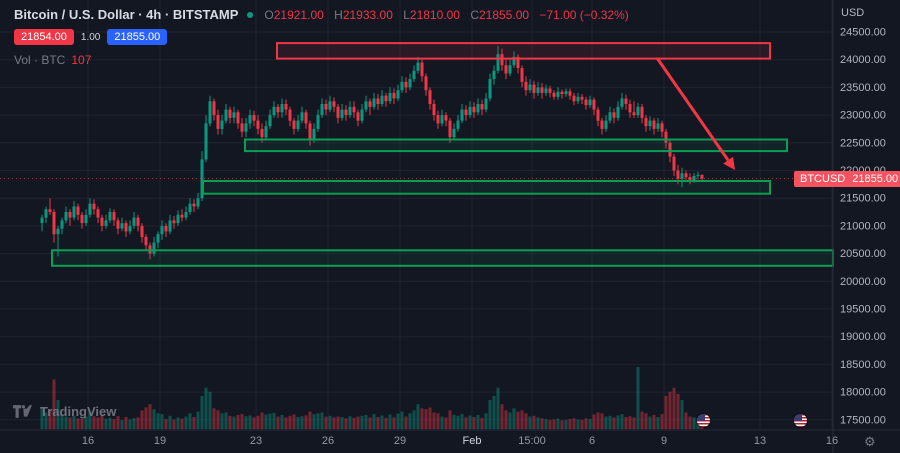 This screenshot has width=900, height=453. I want to click on svg-text: 19500.00, so click(863, 310).